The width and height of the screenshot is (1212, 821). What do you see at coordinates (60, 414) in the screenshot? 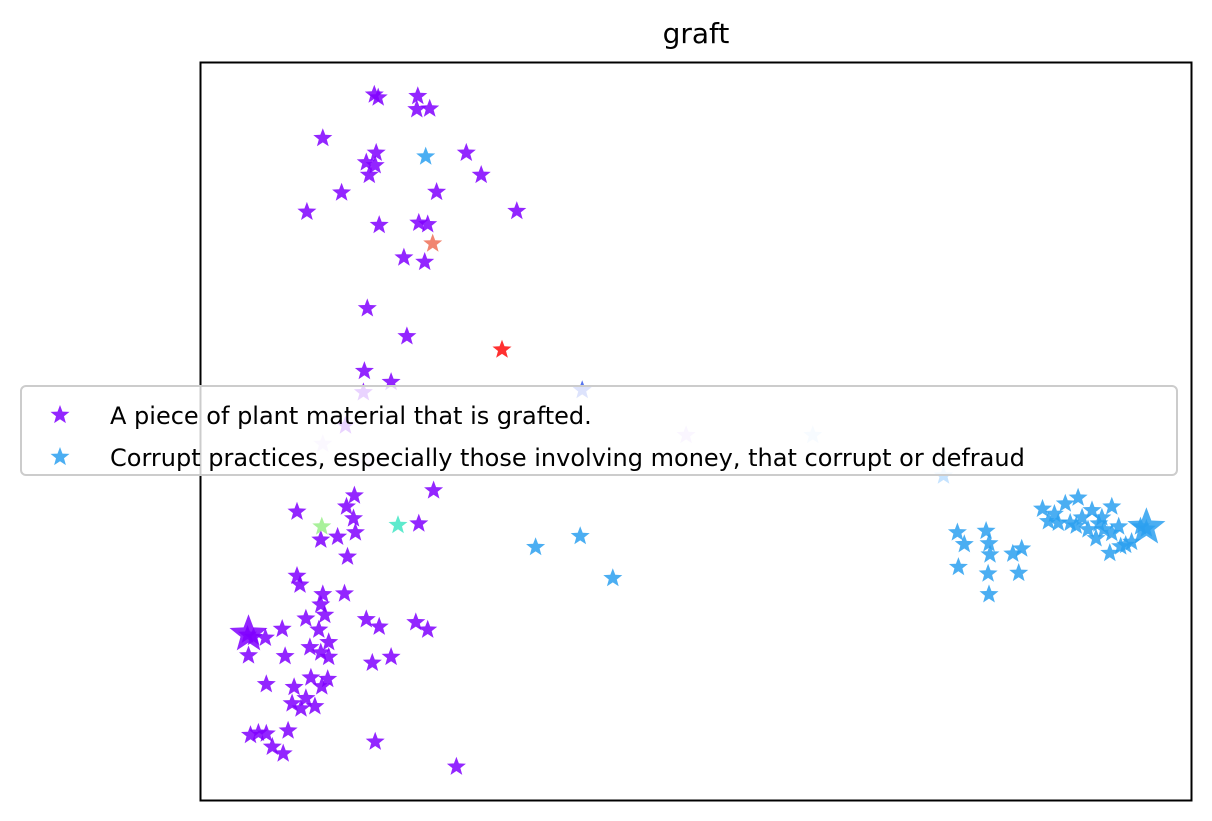
I see `star-marker-icon` at bounding box center [60, 414].